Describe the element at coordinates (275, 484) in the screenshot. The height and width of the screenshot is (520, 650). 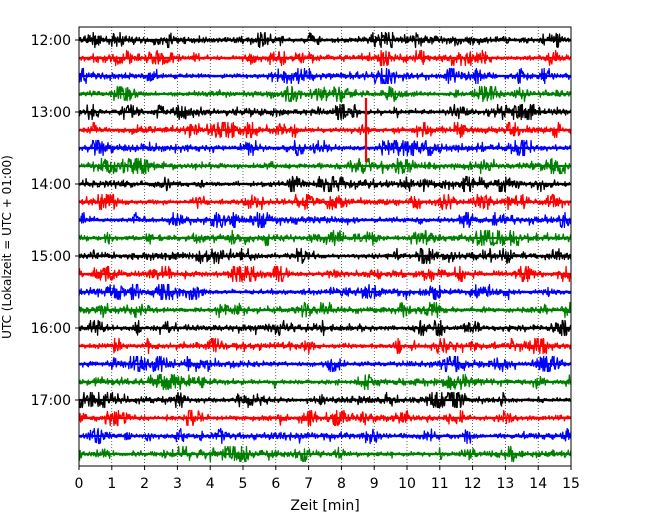
I see `x-tick-label: 6` at that location.